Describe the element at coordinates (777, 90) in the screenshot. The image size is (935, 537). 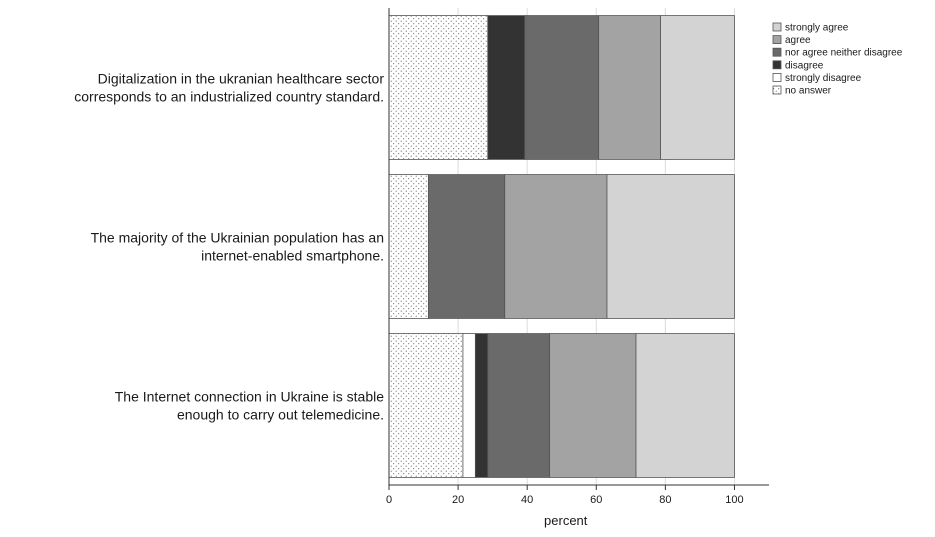
I see `legend-swatch-no-answer` at that location.